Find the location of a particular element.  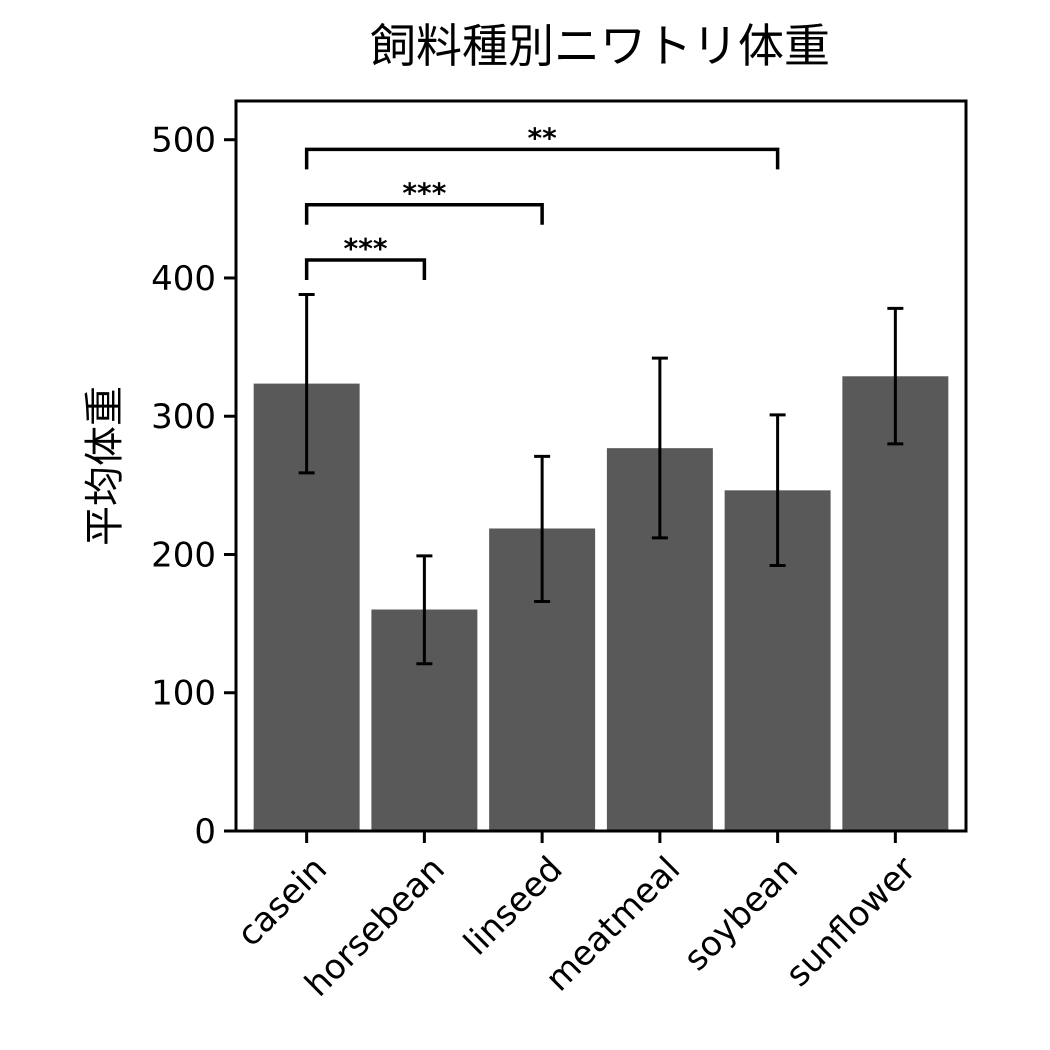

x-tick-label: sunflower is located at coordinates (850, 921).